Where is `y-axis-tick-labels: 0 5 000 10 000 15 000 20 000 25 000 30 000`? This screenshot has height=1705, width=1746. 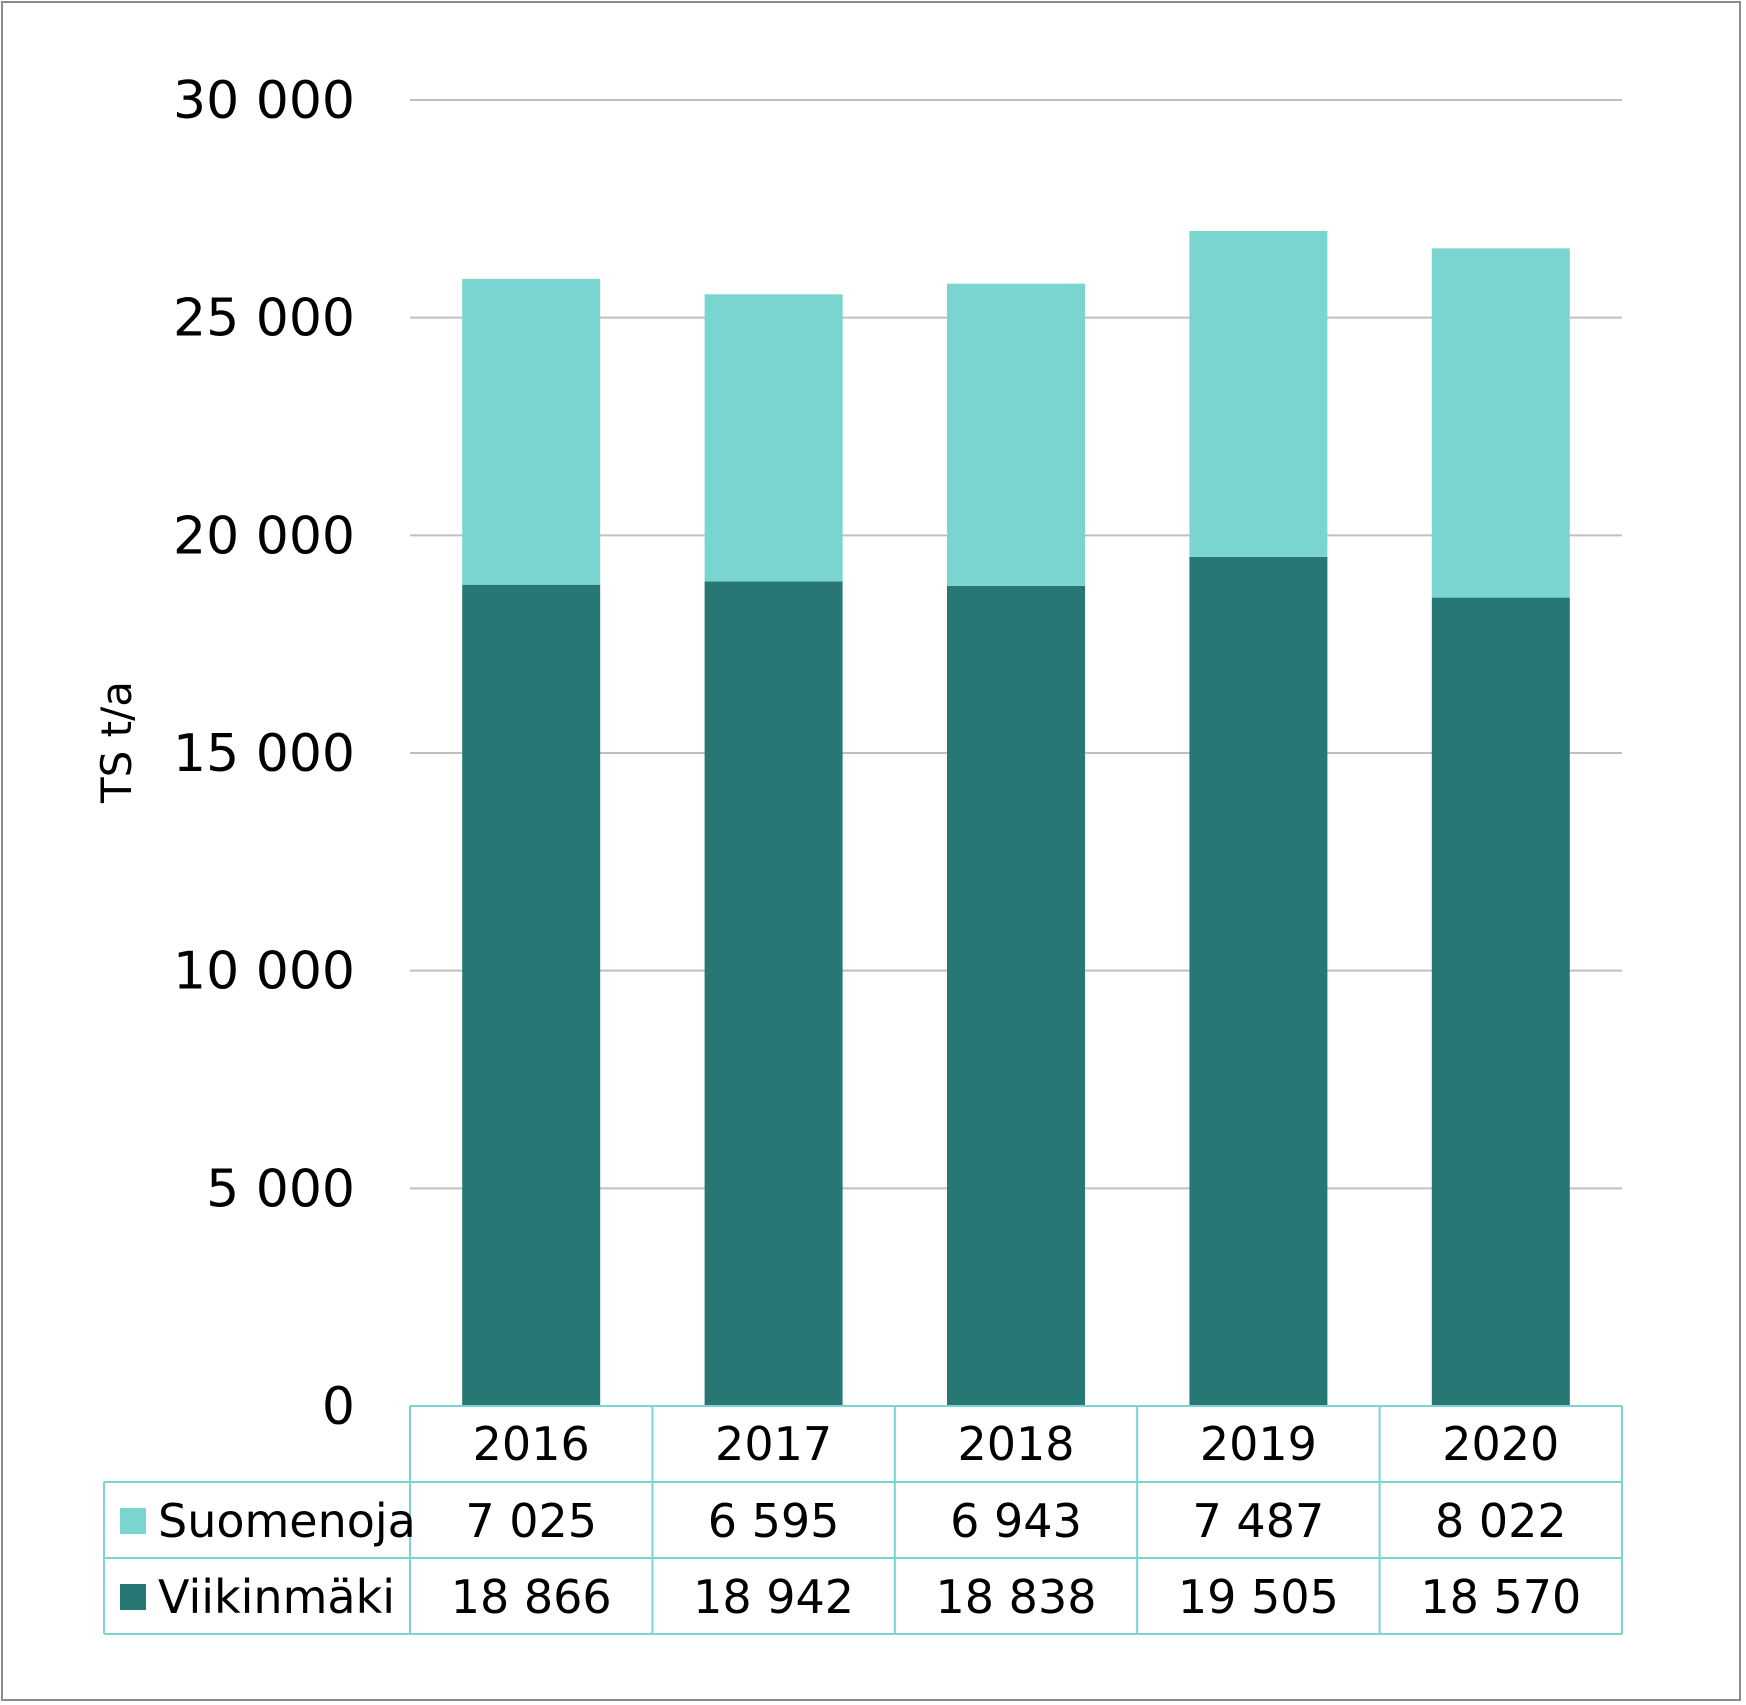
y-axis-tick-labels: 0 5 000 10 000 15 000 20 000 25 000 30 000 is located at coordinates (264, 754).